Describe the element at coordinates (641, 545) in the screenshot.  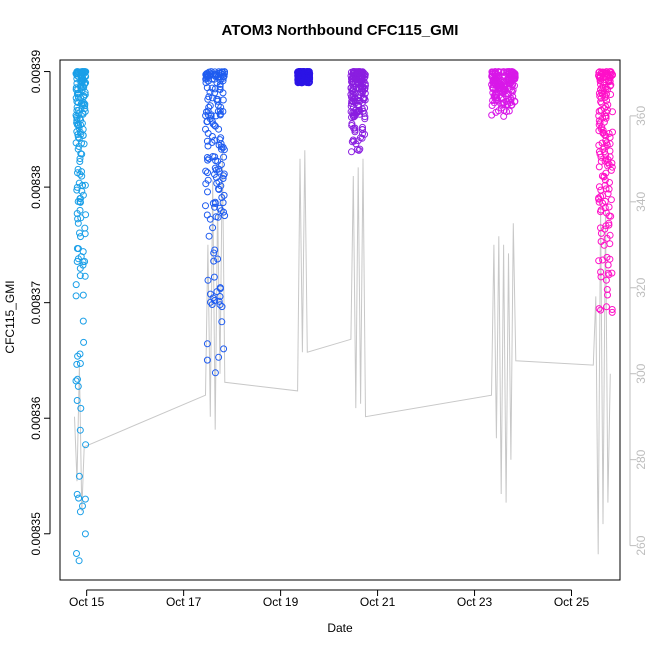
I see `right-tick-label: 260` at that location.